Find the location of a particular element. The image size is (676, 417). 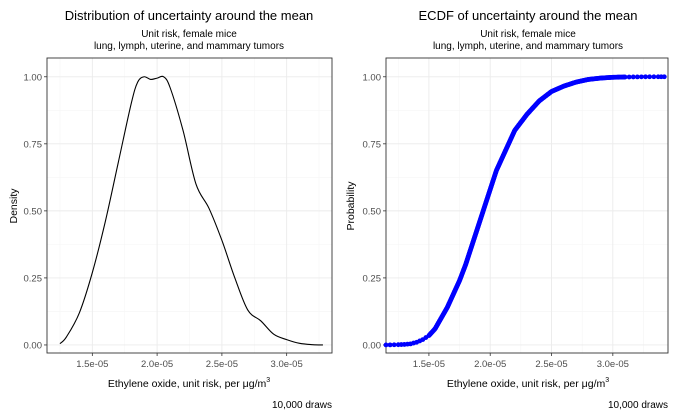

density-chart-y-tick-label: 0.25 is located at coordinates (33, 278).